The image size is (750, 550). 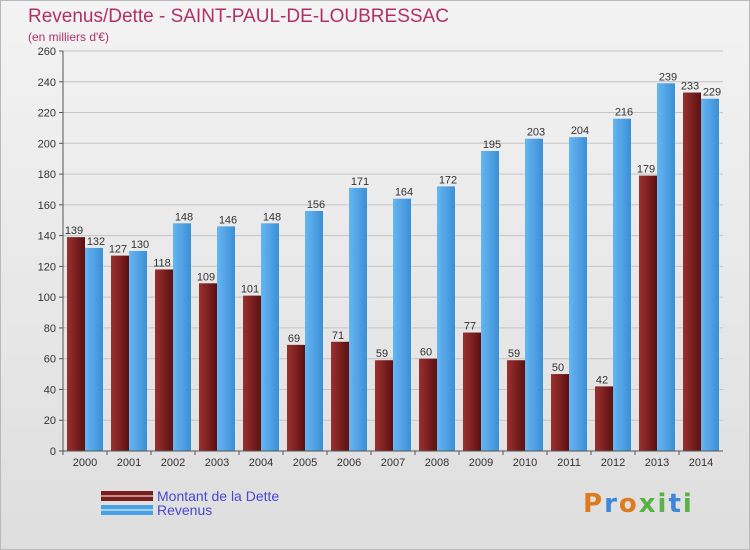 What do you see at coordinates (164, 360) in the screenshot?
I see `bar-debt-2002` at bounding box center [164, 360].